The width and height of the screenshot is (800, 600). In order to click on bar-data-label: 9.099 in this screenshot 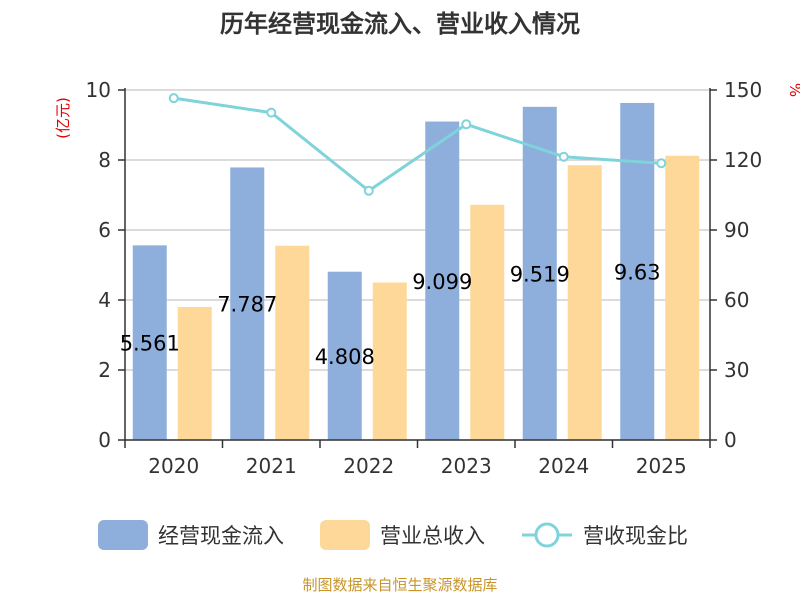, I will do `click(442, 282)`.